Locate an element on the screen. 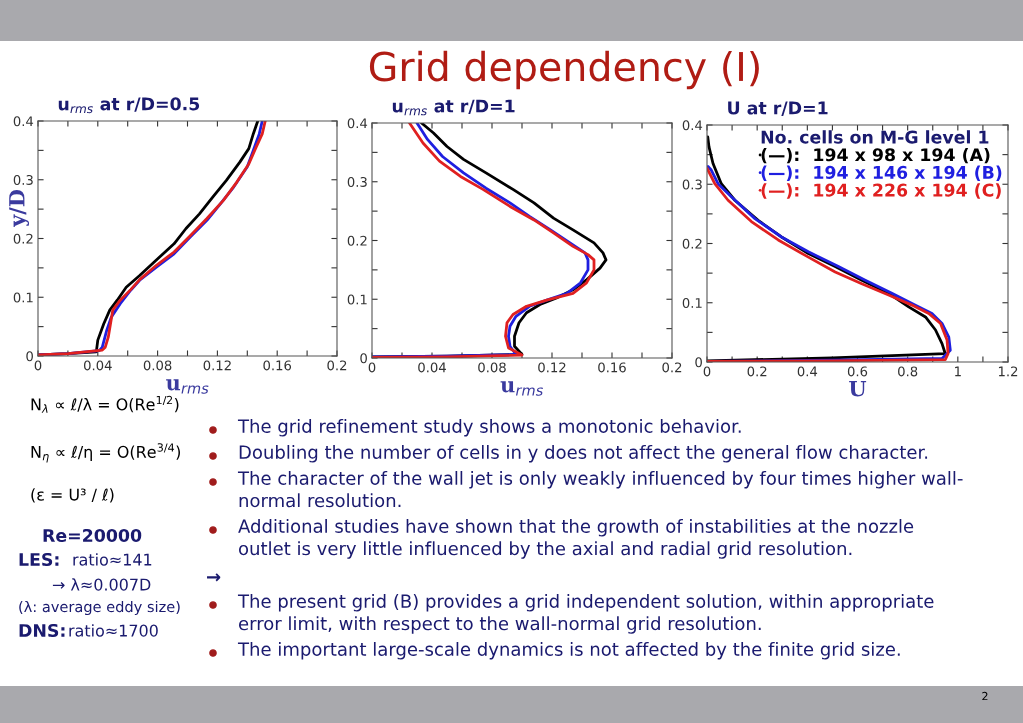 The image size is (1023, 723). chart-title: U at r/D=1 is located at coordinates (778, 108).